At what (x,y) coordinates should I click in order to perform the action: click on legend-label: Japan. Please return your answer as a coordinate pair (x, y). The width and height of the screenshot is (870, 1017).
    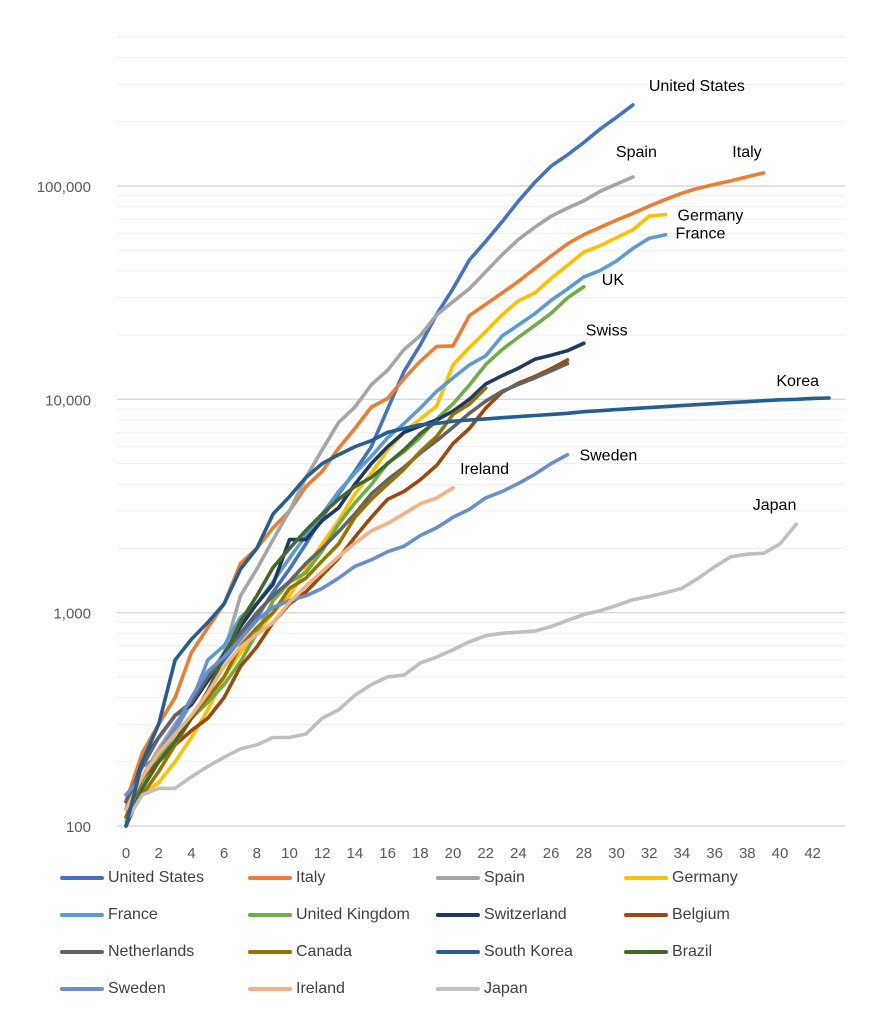
    Looking at the image, I should click on (506, 988).